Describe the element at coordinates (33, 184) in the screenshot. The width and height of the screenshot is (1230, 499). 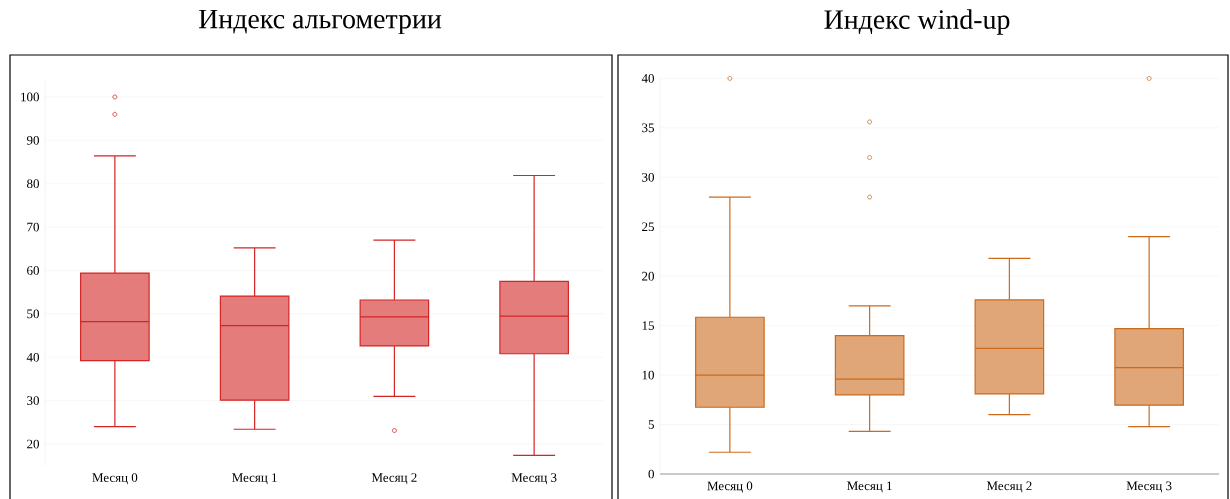
I see `y-tick-label: 80` at that location.